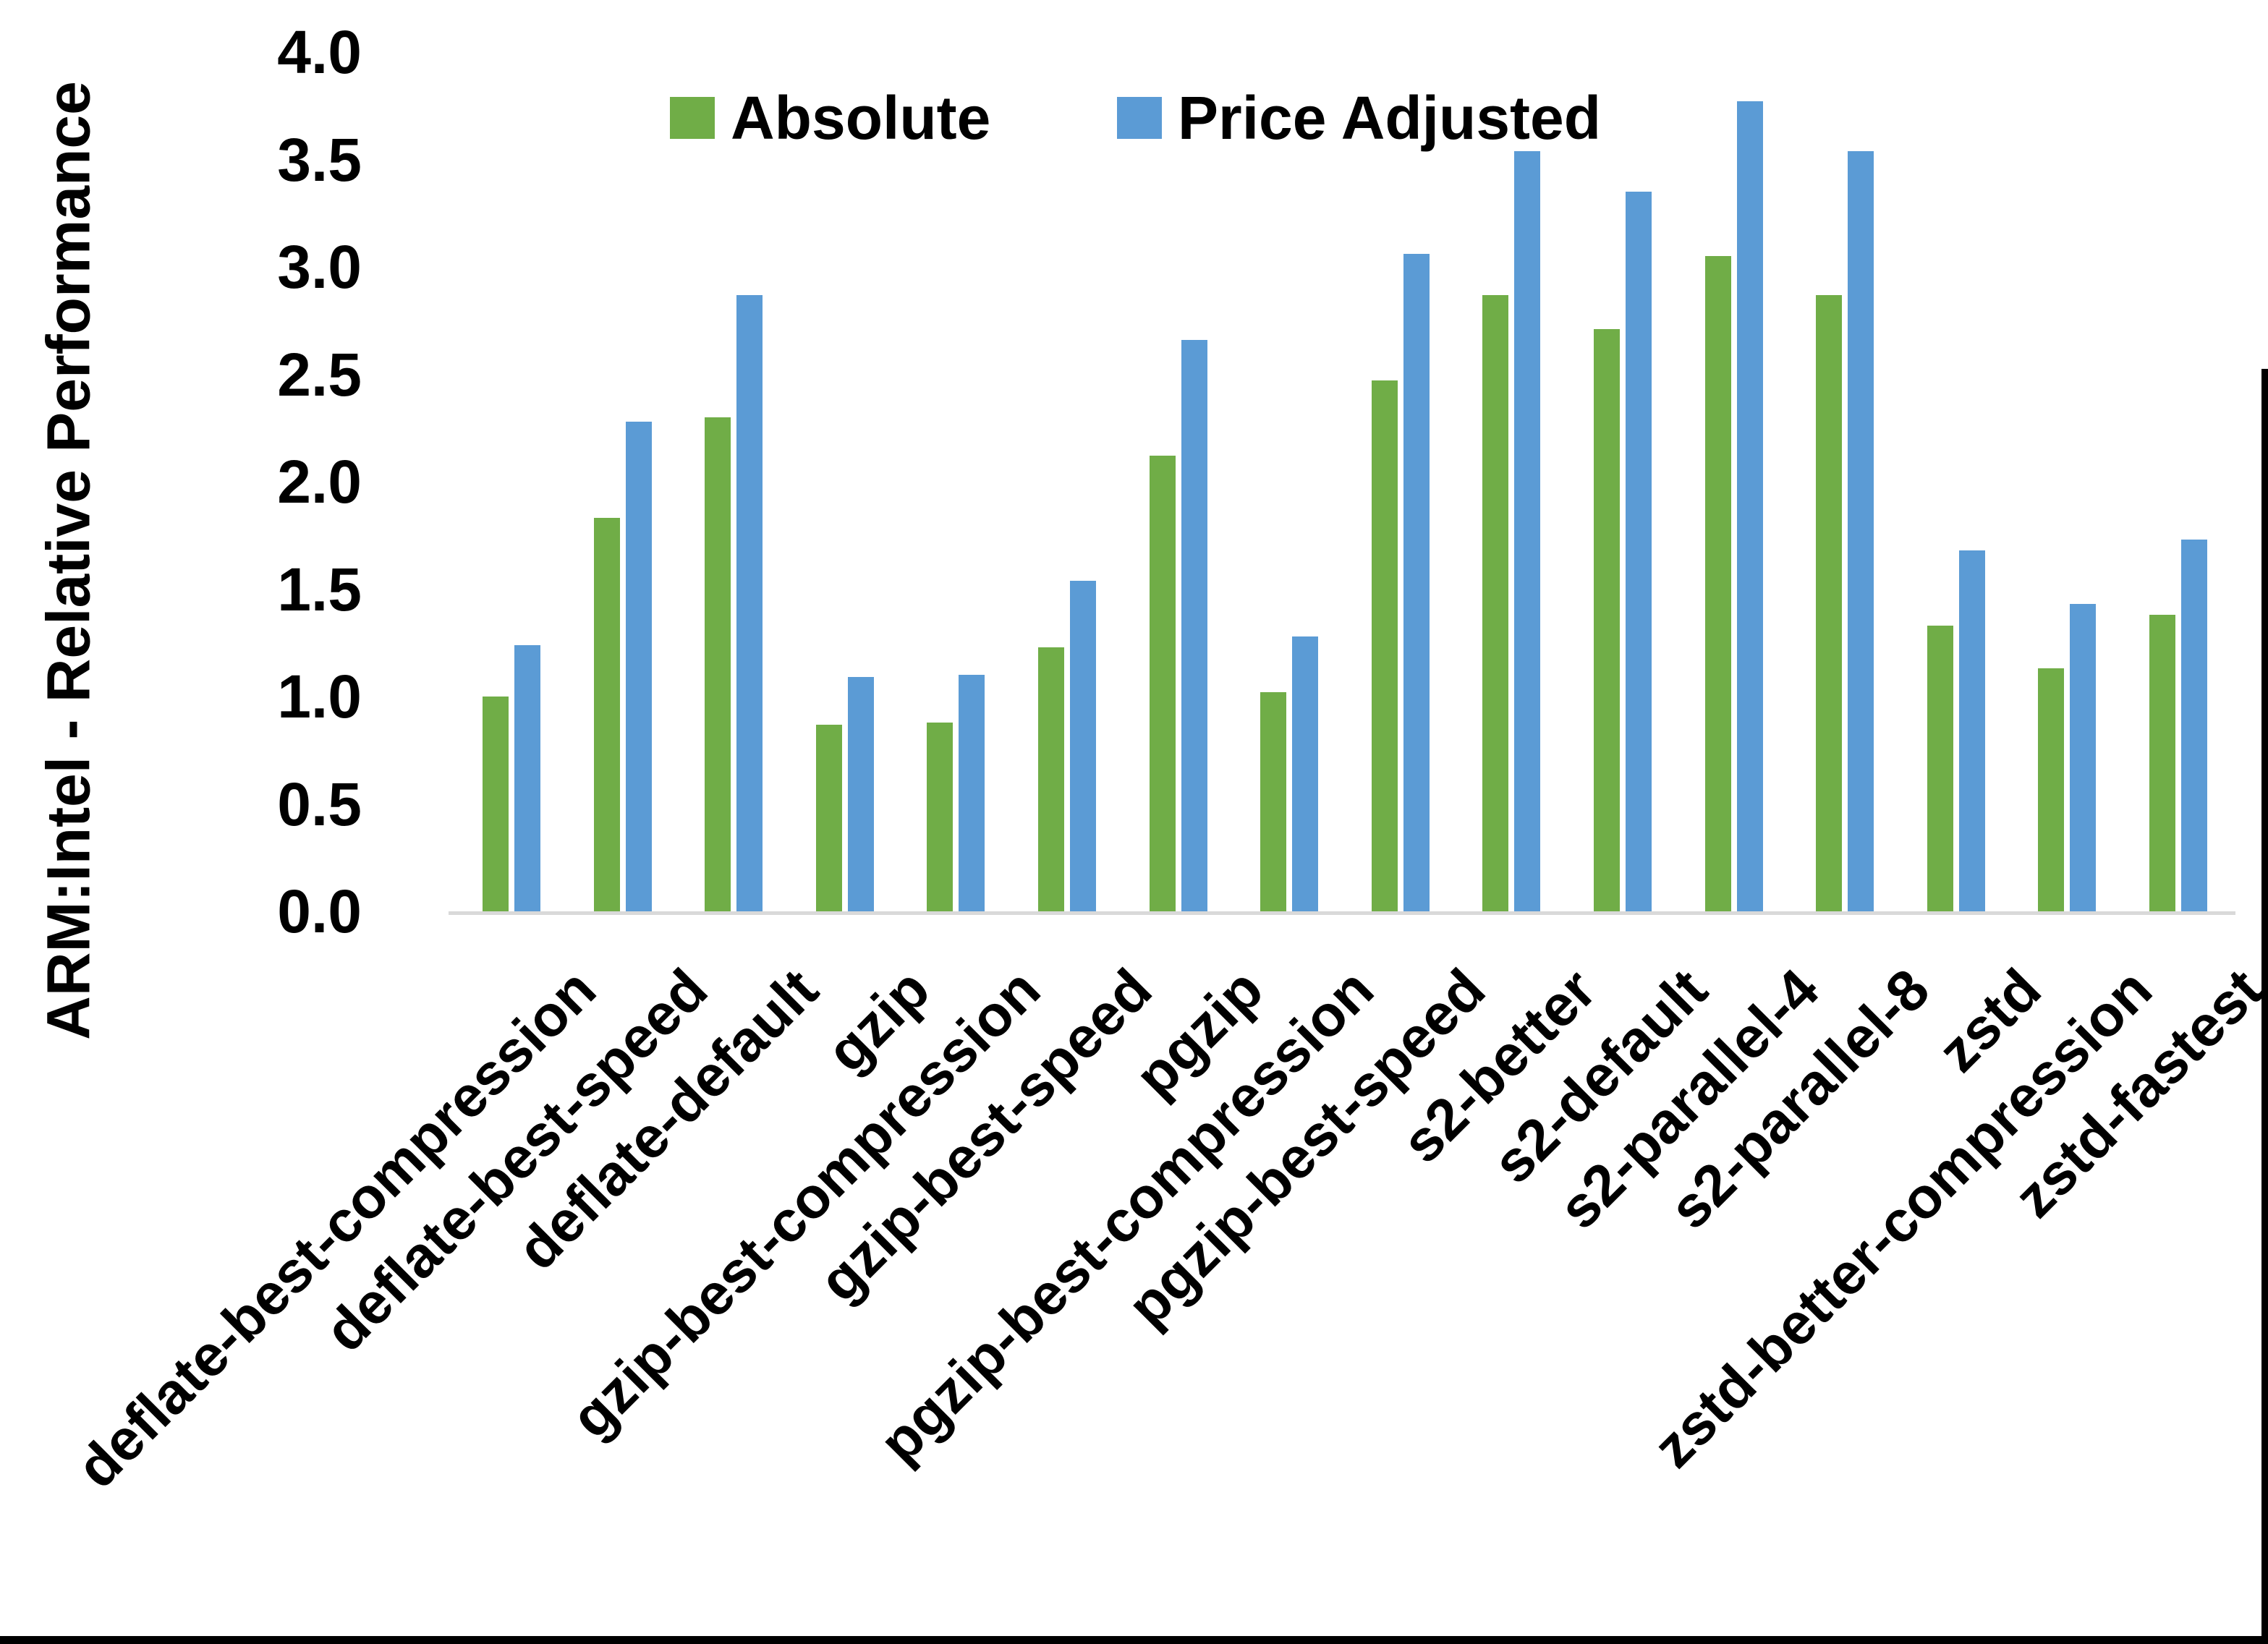 The image size is (2268, 1644). I want to click on bar-price-adjusted-pgzip-best-speed, so click(1416, 582).